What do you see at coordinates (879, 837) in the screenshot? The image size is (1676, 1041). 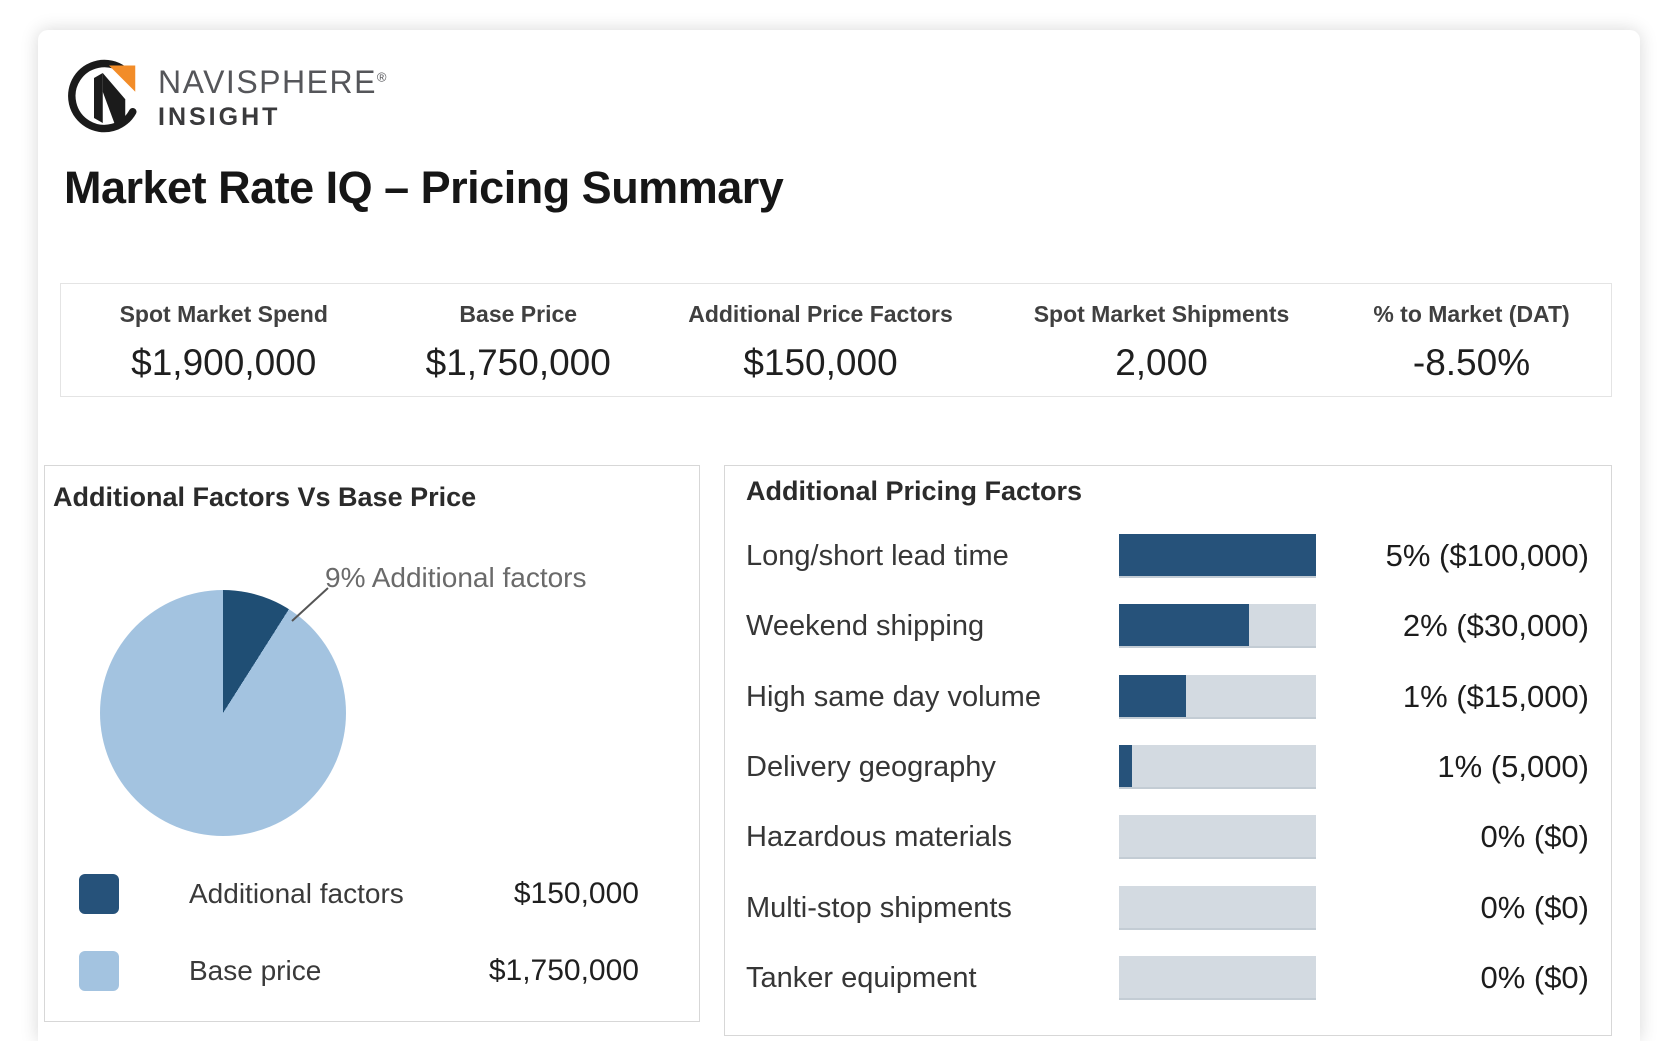 I see `bar-label: Hazardous materials` at bounding box center [879, 837].